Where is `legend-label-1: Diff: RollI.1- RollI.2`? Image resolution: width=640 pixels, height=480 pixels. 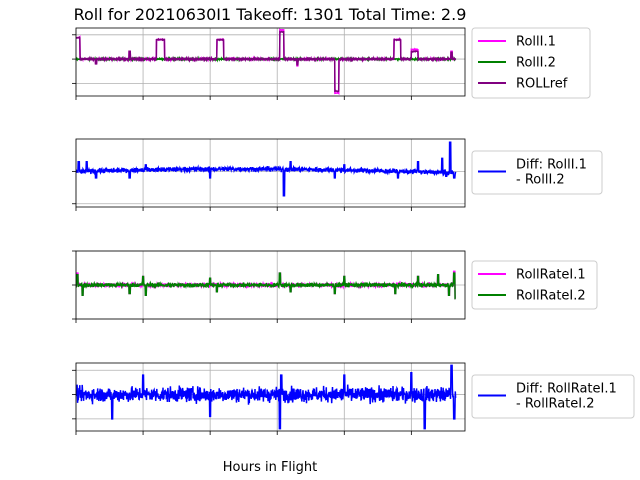
legend-label-1: Diff: RollI.1- RollI.2 is located at coordinates (551, 173).